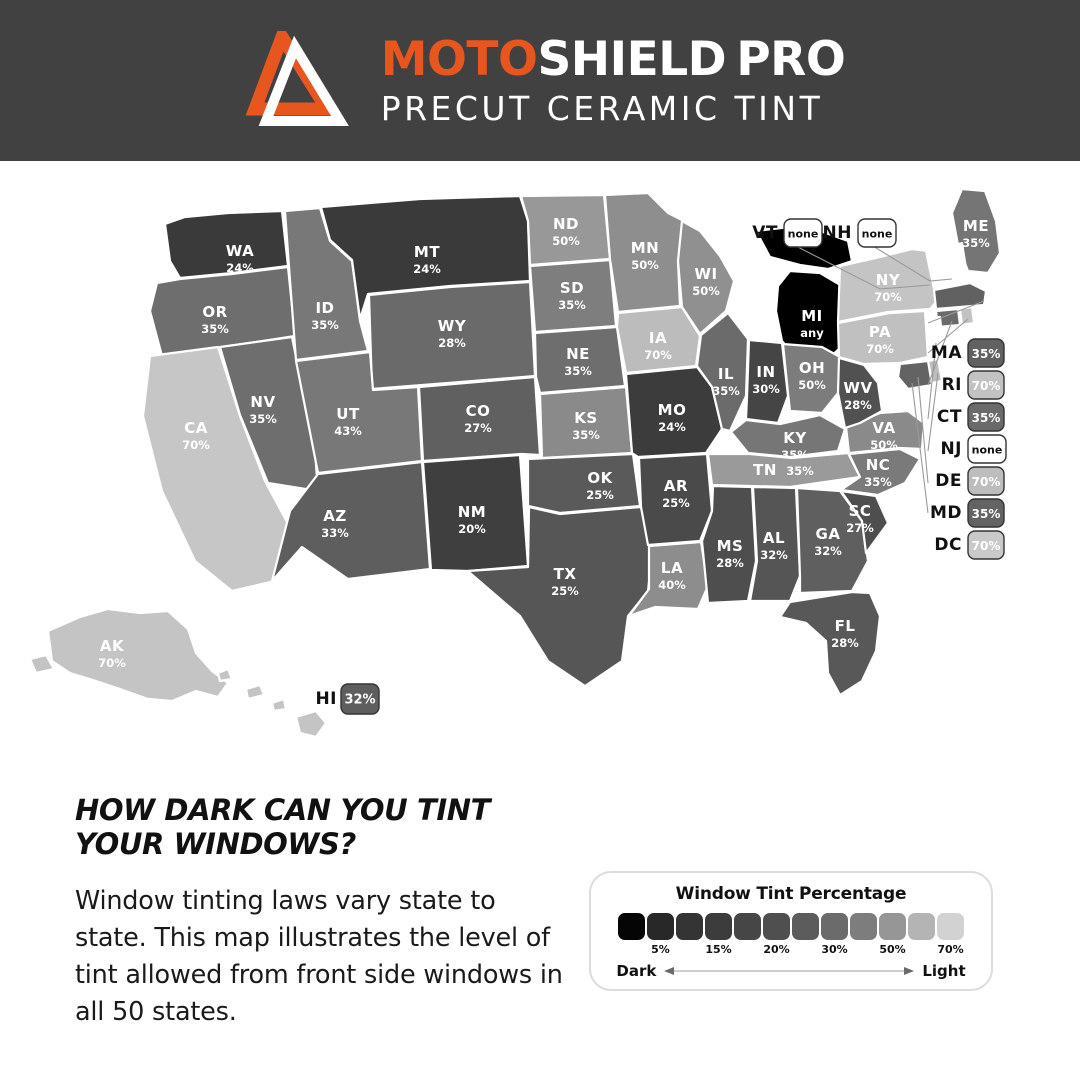  What do you see at coordinates (860, 511) in the screenshot?
I see `state-sc-abbr: SC` at bounding box center [860, 511].